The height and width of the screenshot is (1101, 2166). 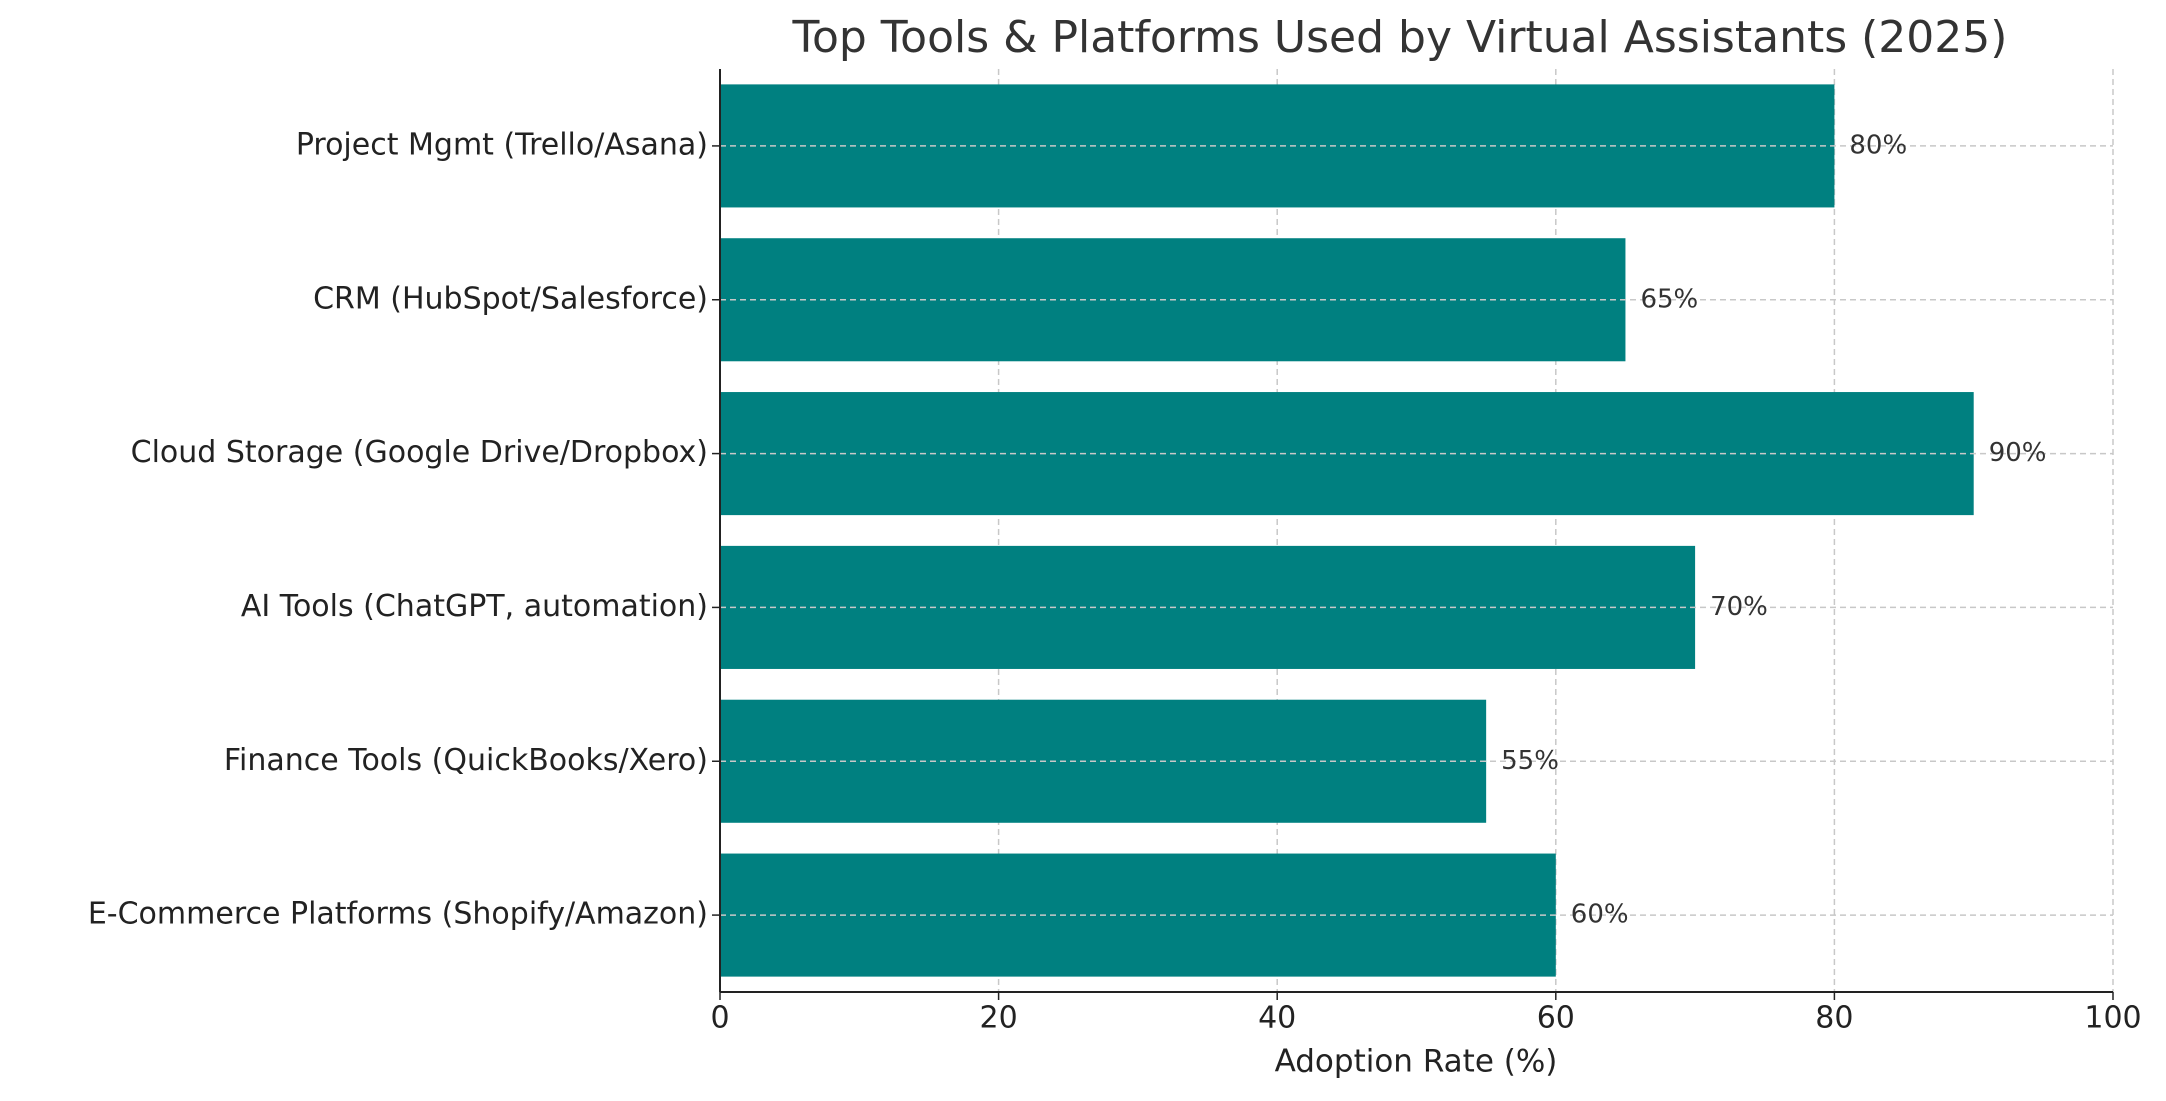 What do you see at coordinates (474, 606) in the screenshot?
I see `y-tick-label: AI Tools (ChatGPT, automation)` at bounding box center [474, 606].